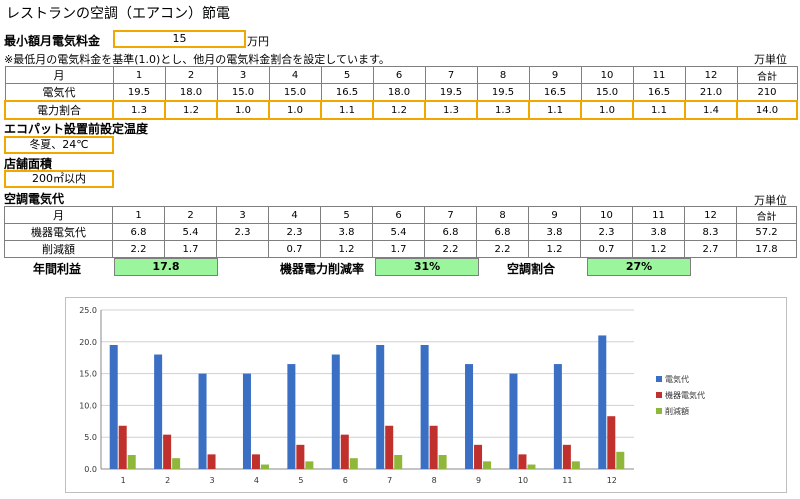 The width and height of the screenshot is (800, 499). What do you see at coordinates (554, 249) in the screenshot?
I see `reduction-cell: 1.2` at bounding box center [554, 249].